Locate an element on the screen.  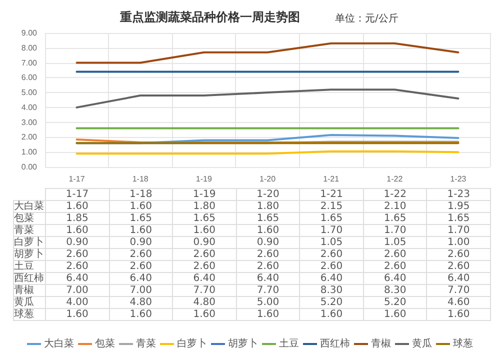
category-label: 1-21 is located at coordinates (331, 194).